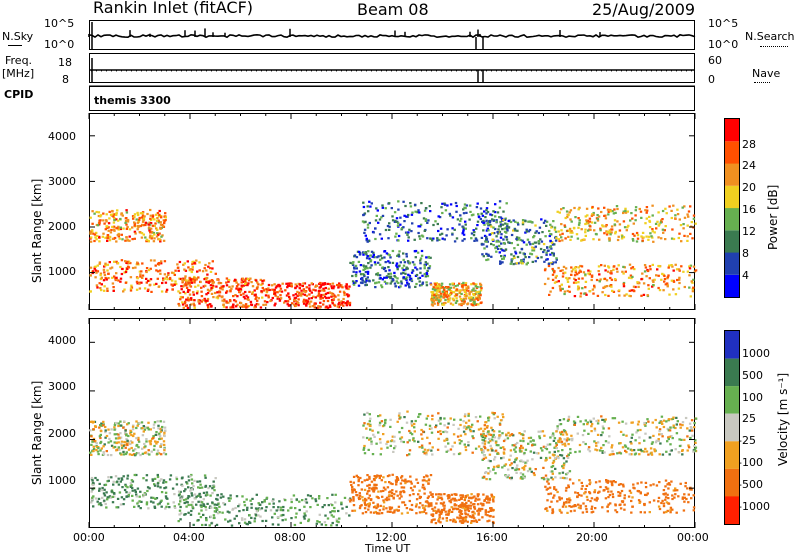 The image size is (800, 555). Describe the element at coordinates (62, 480) in the screenshot. I see `velocity-range-tick-1000: 1000` at that location.